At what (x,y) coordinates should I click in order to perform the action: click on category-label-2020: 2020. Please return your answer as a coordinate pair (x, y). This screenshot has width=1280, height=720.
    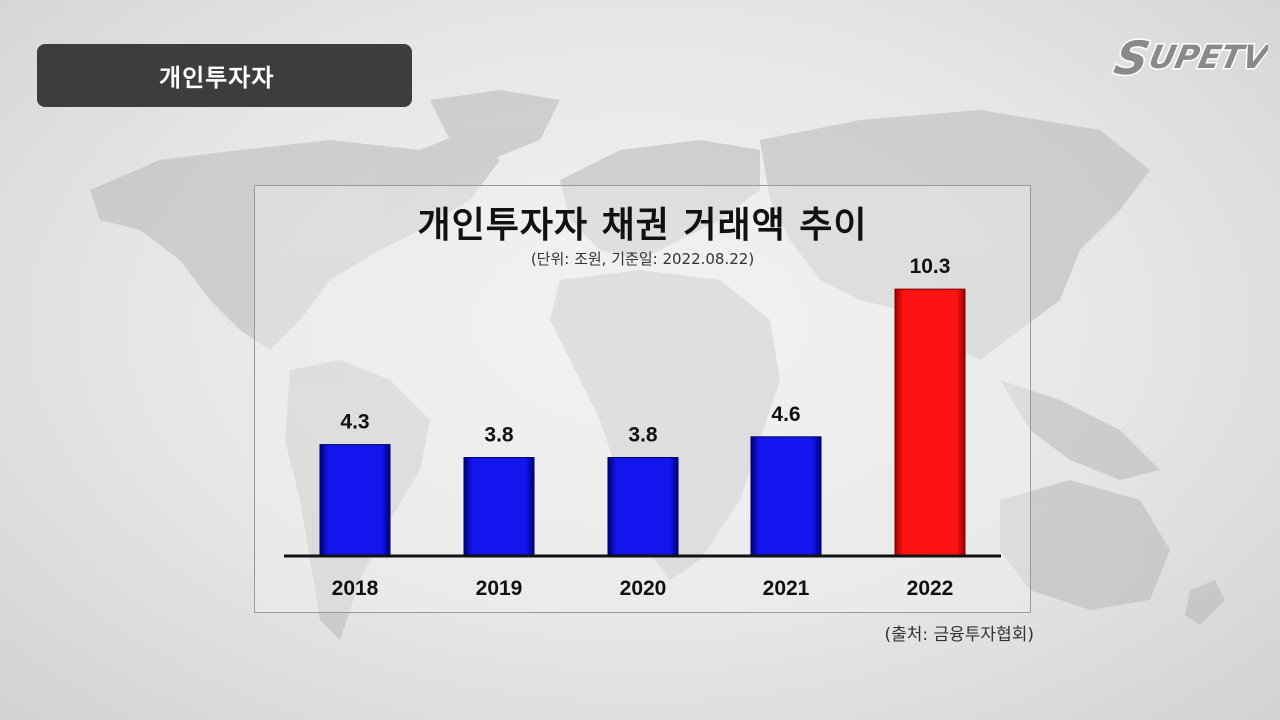
    Looking at the image, I should click on (643, 588).